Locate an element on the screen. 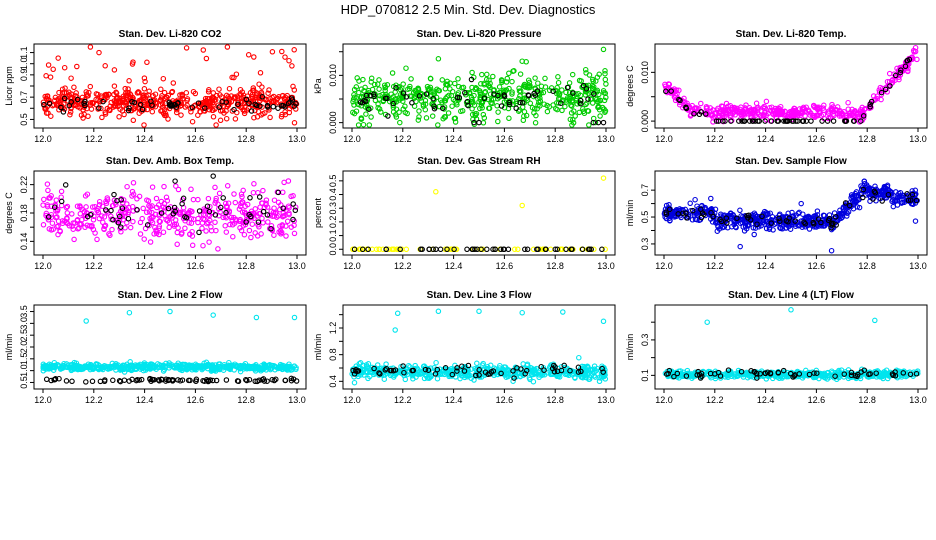  x-tick-label: 12.6 is located at coordinates (817, 266).